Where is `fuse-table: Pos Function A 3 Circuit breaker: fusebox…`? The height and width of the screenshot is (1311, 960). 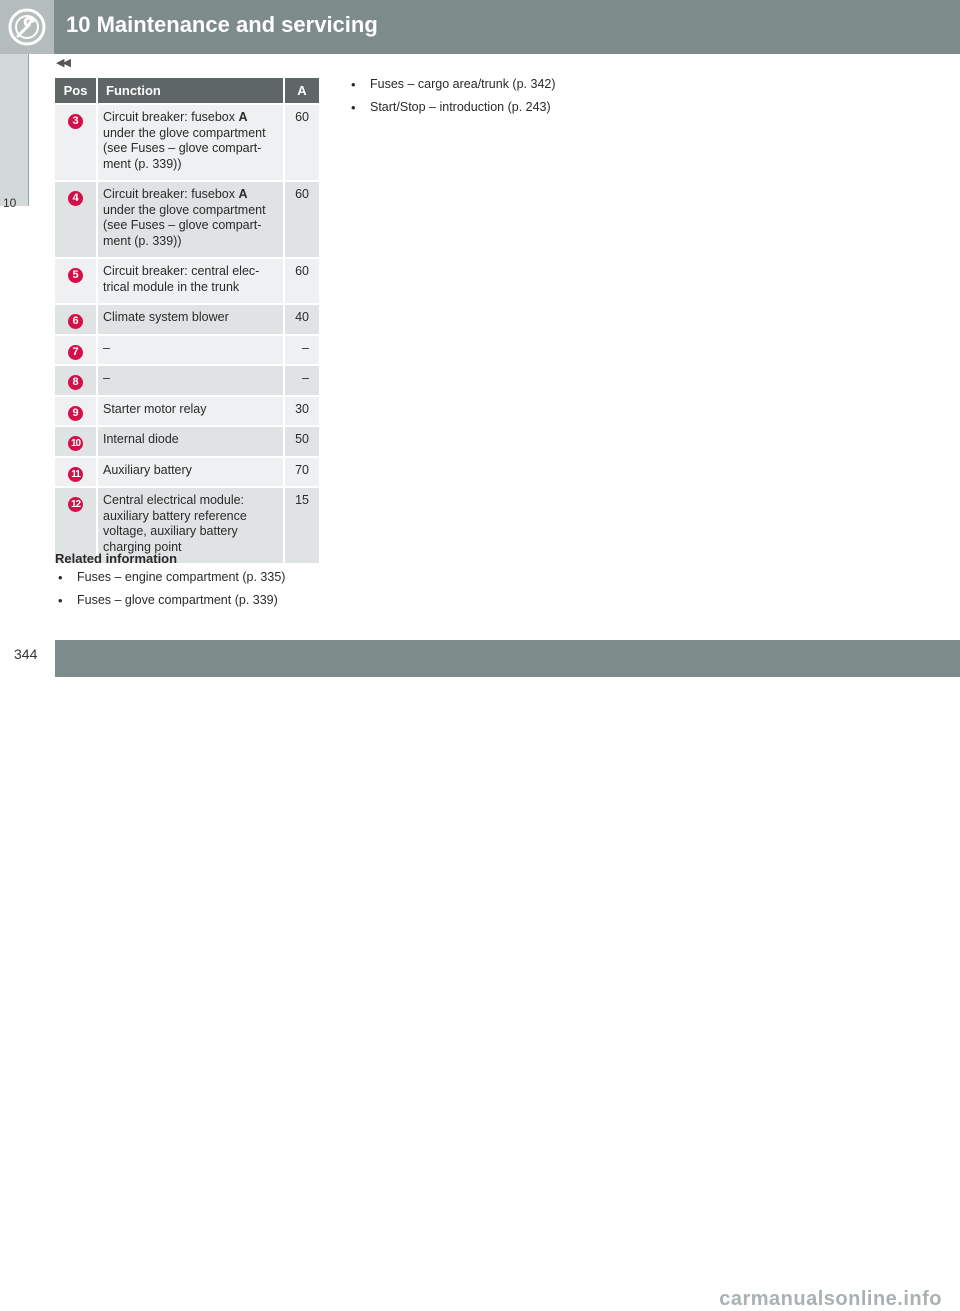 fuse-table: Pos Function A 3 Circuit breaker: fusebox… is located at coordinates (187, 320).